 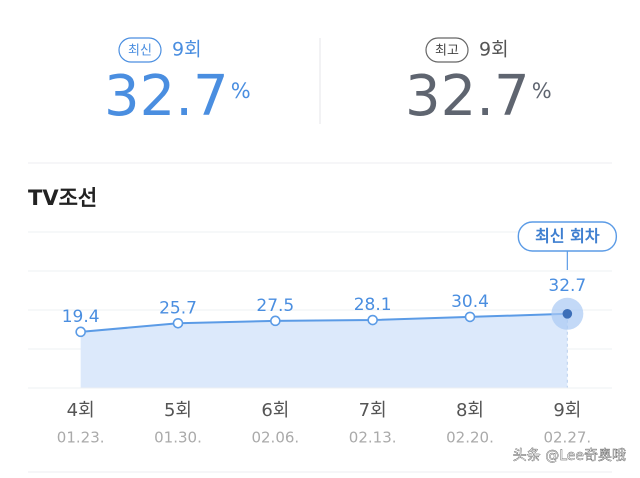 I want to click on date-label: 02.20., so click(x=470, y=438).